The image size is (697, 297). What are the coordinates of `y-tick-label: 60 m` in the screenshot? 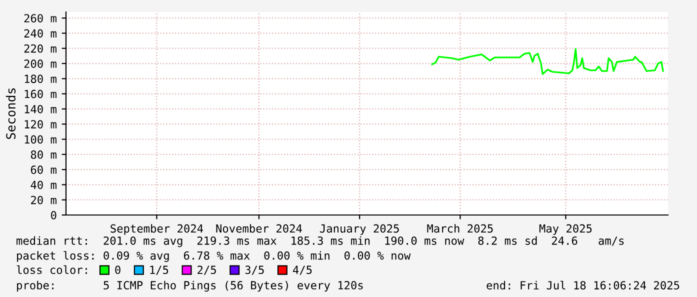 It's located at (43, 170).